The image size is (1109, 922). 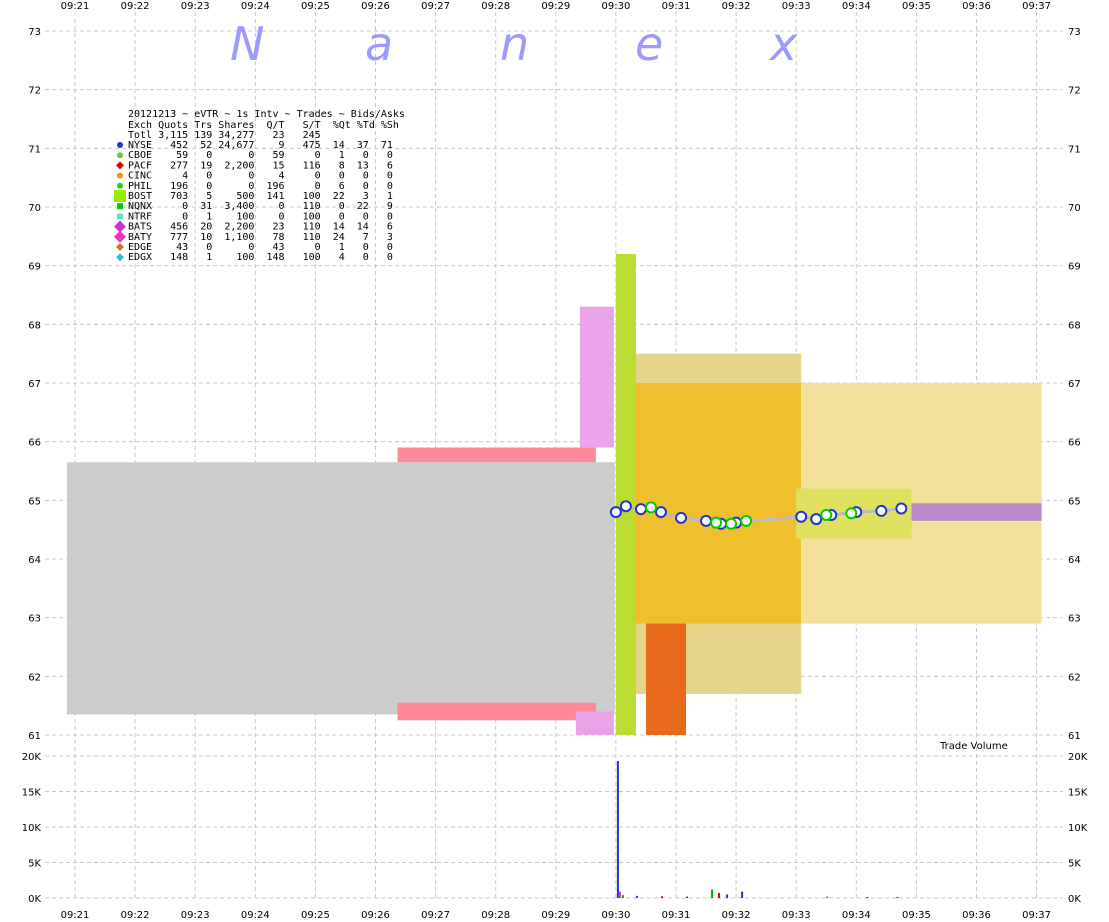 I want to click on legend-row: PHIL 196 0 0 196 0 6 0 0, so click(x=260, y=186).